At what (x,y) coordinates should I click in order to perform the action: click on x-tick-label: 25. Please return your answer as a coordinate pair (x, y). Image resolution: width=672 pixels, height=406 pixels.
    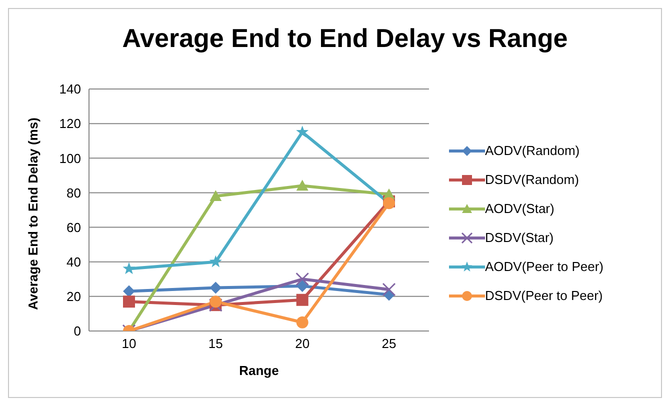
    Looking at the image, I should click on (389, 344).